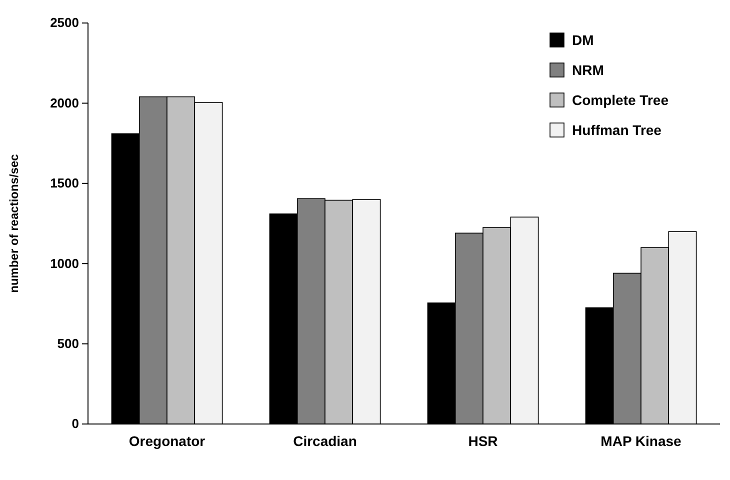 The height and width of the screenshot is (480, 730). I want to click on legend-label: NRM, so click(588, 70).